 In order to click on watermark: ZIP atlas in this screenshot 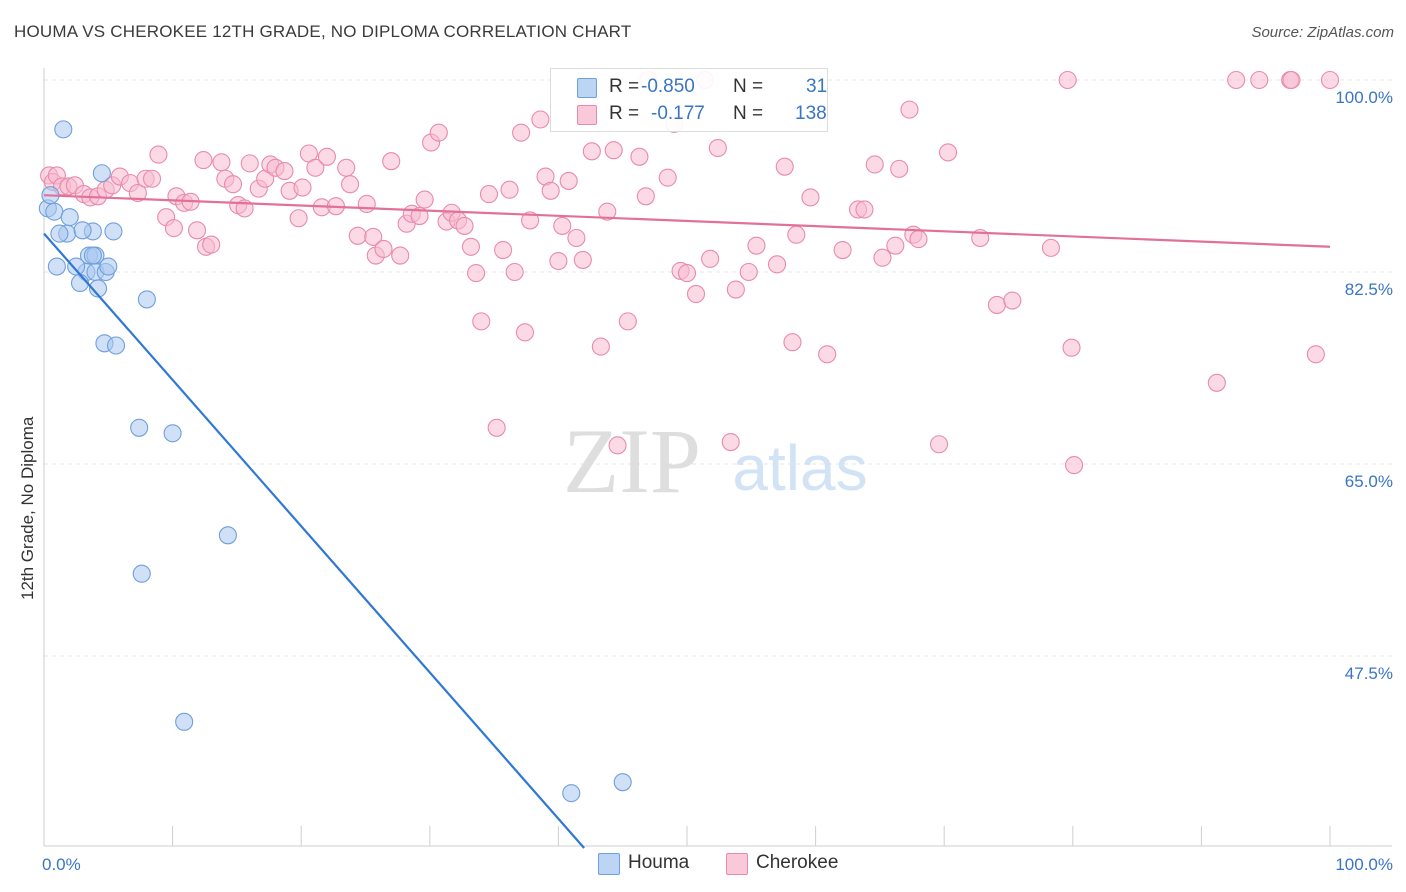, I will do `click(715, 461)`.